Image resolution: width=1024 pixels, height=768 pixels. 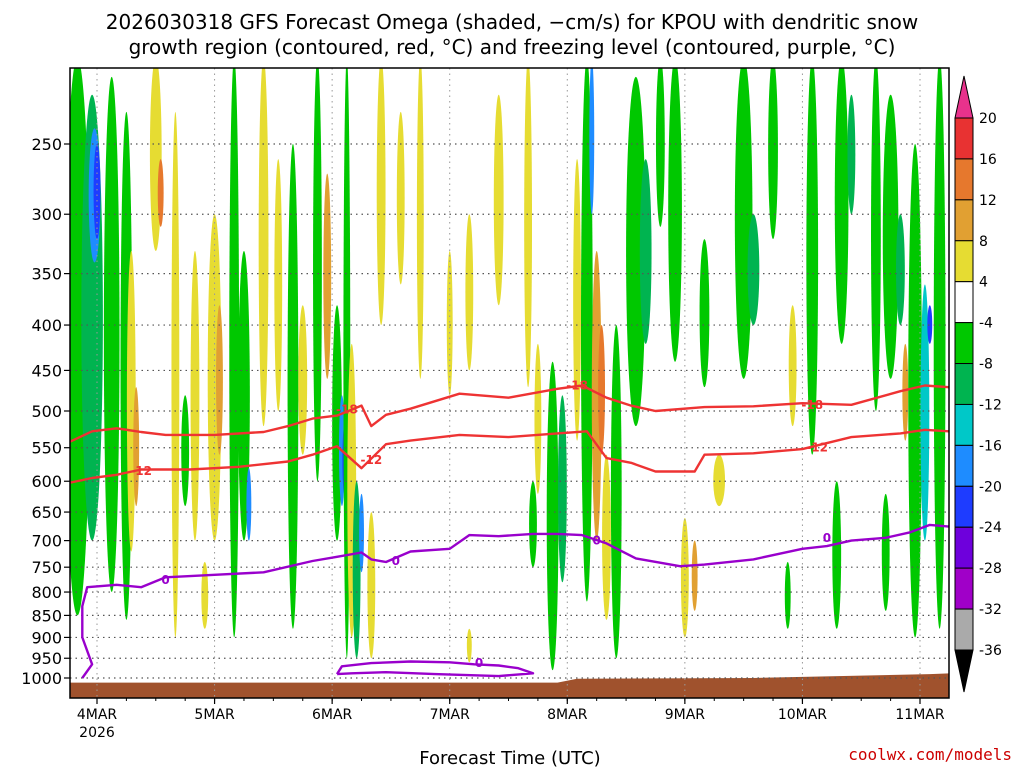 I want to click on y-tick-label-850: 850, so click(x=46, y=615).